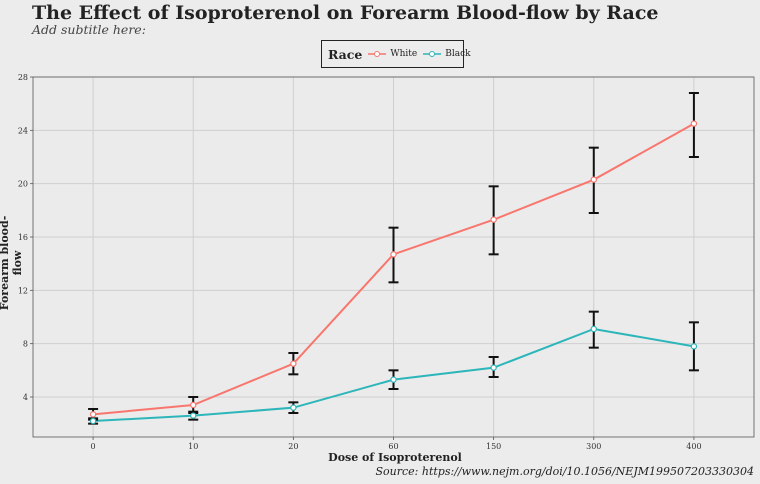 This screenshot has height=484, width=760. I want to click on legend-item-black: Black, so click(447, 54).